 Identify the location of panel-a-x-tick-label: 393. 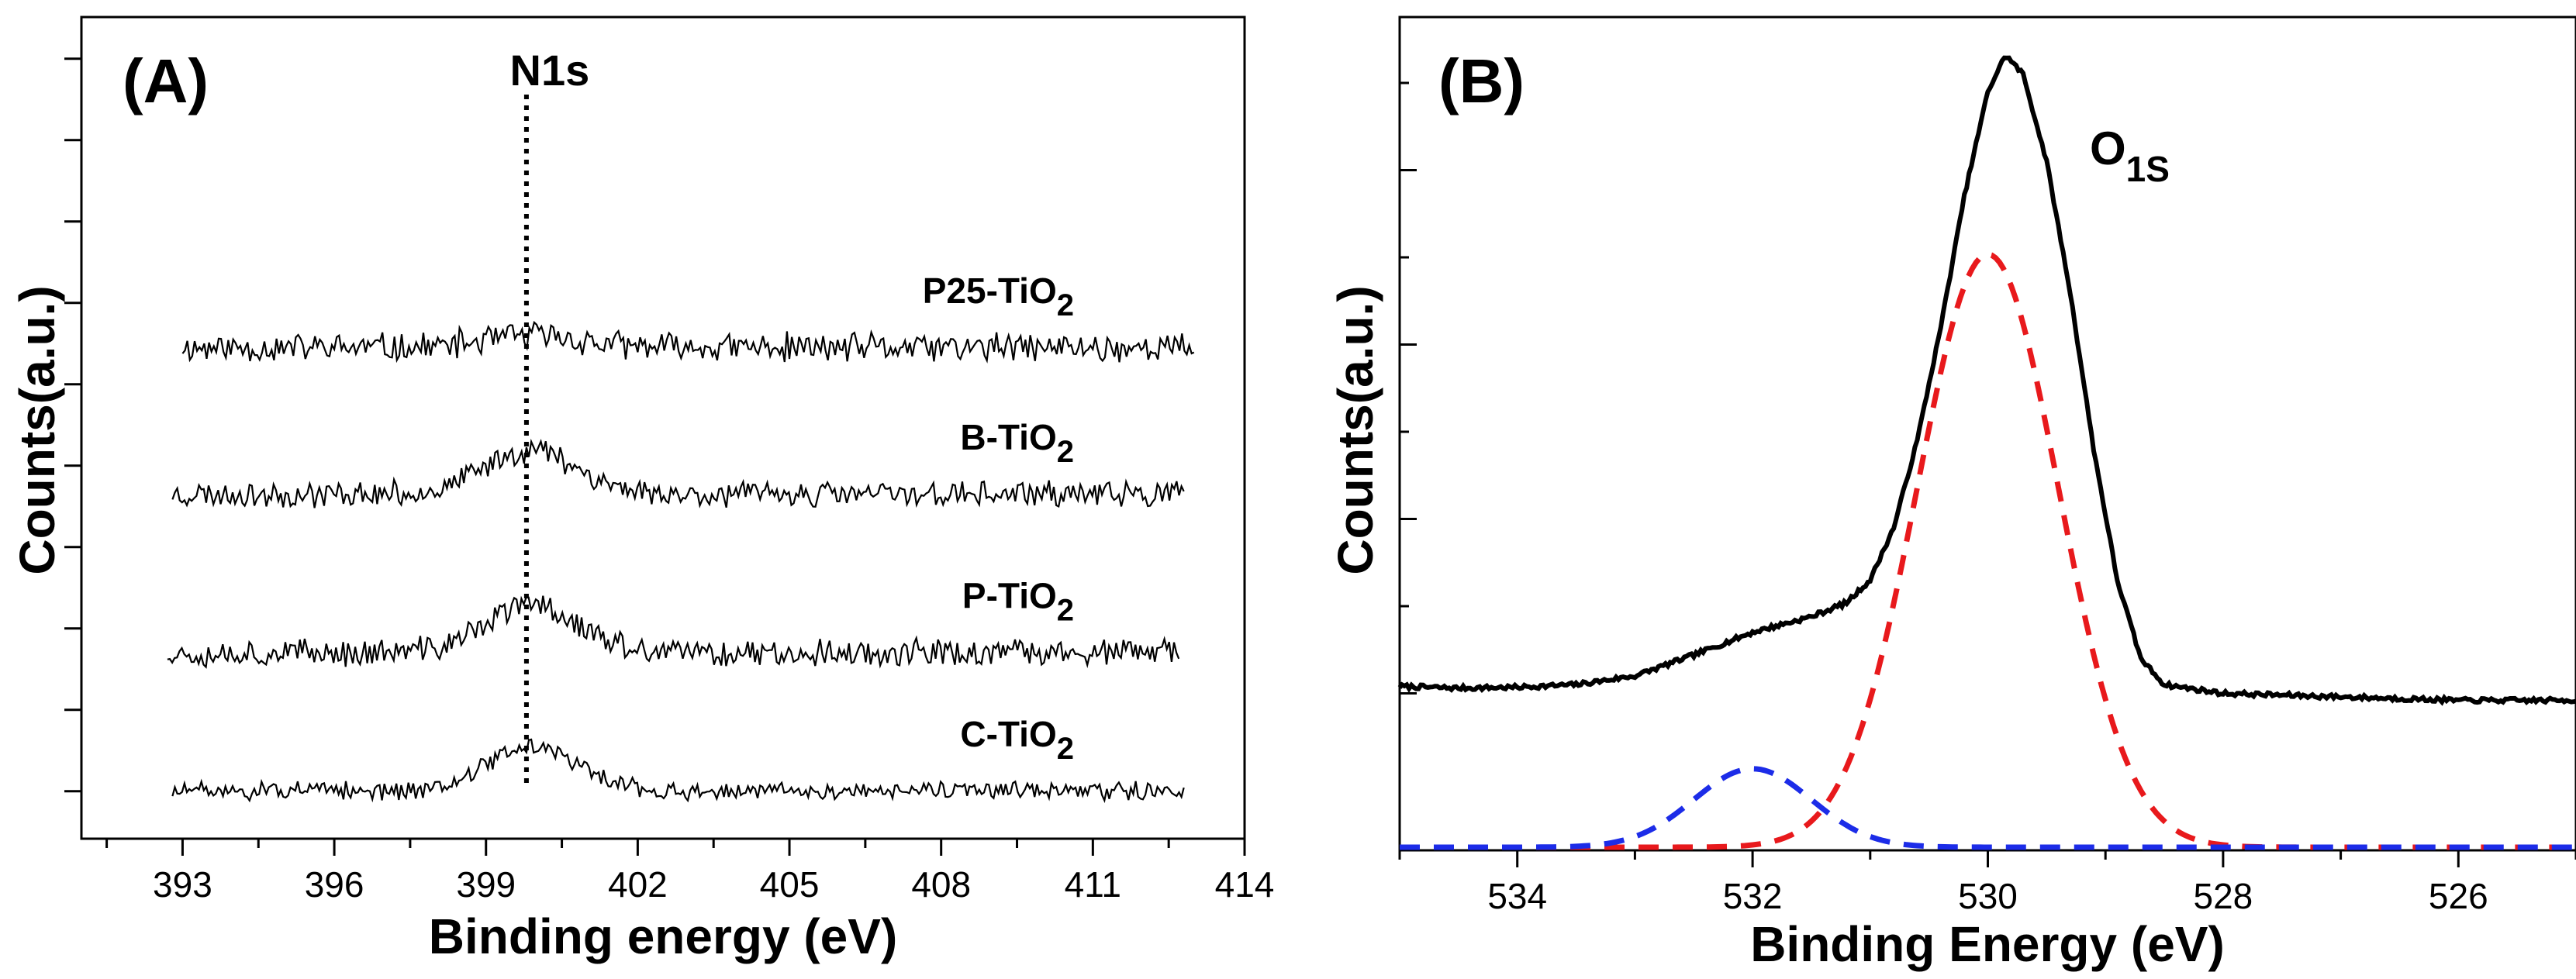
(182, 884).